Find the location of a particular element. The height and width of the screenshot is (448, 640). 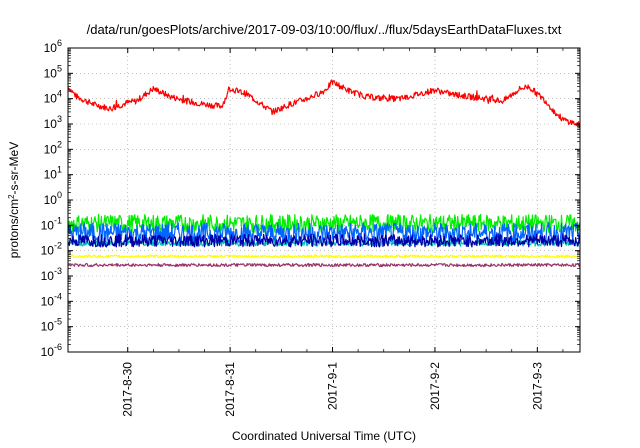

y-tick-label: 10⁻⁴ is located at coordinates (51, 299).